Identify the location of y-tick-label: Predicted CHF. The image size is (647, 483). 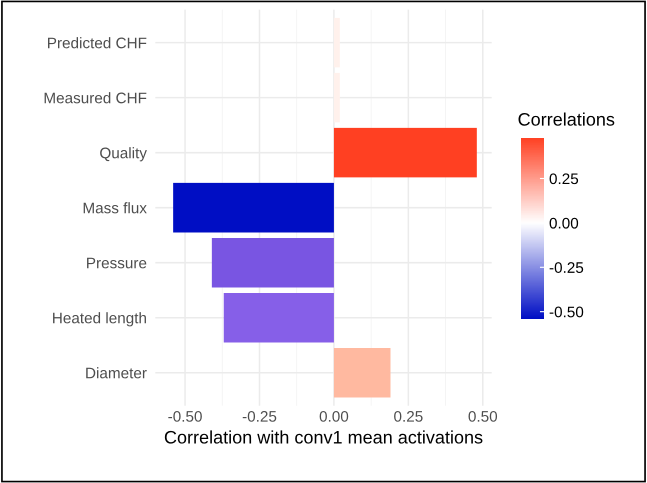
(97, 42).